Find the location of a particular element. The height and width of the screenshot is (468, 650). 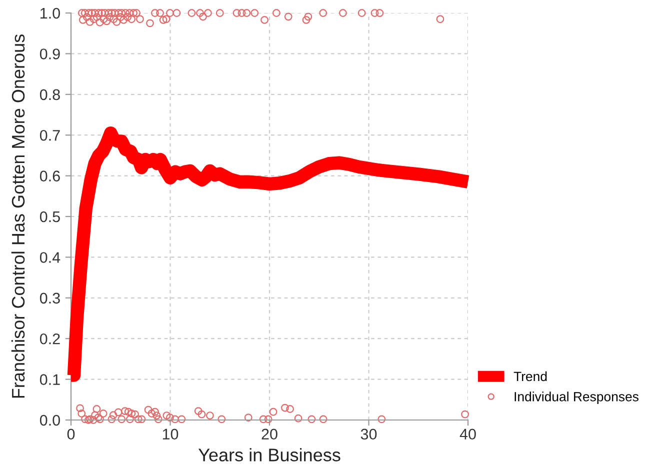

y-tick-label: 0.9 is located at coordinates (50, 54).